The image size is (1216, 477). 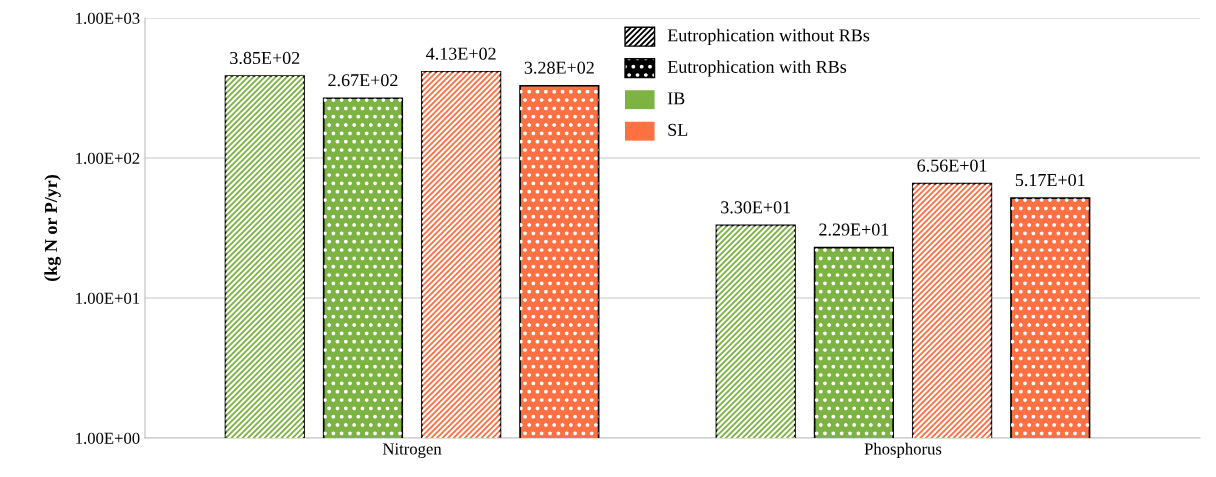 I want to click on data-label: 6.56E+01, so click(x=952, y=165).